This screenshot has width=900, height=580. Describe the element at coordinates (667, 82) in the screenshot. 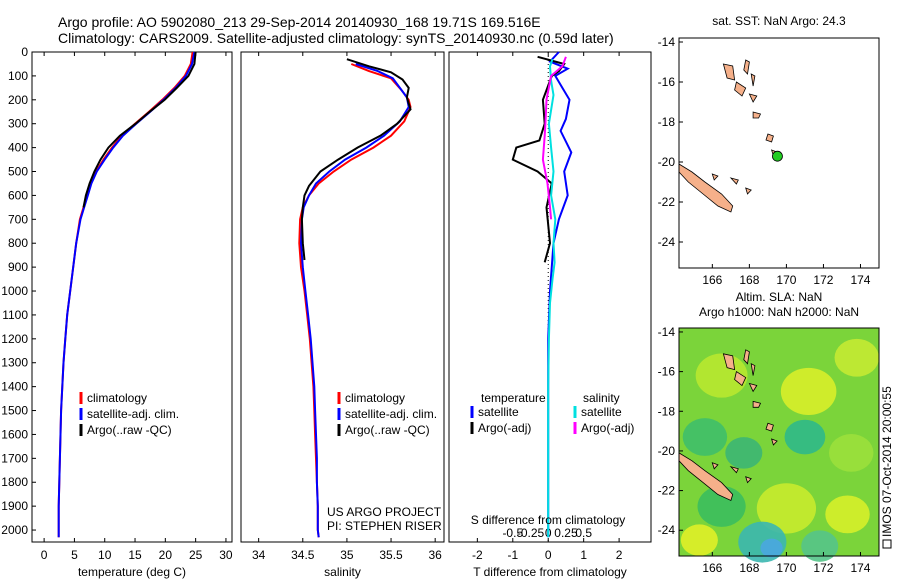

I see `latitude-tick-label: -16` at that location.